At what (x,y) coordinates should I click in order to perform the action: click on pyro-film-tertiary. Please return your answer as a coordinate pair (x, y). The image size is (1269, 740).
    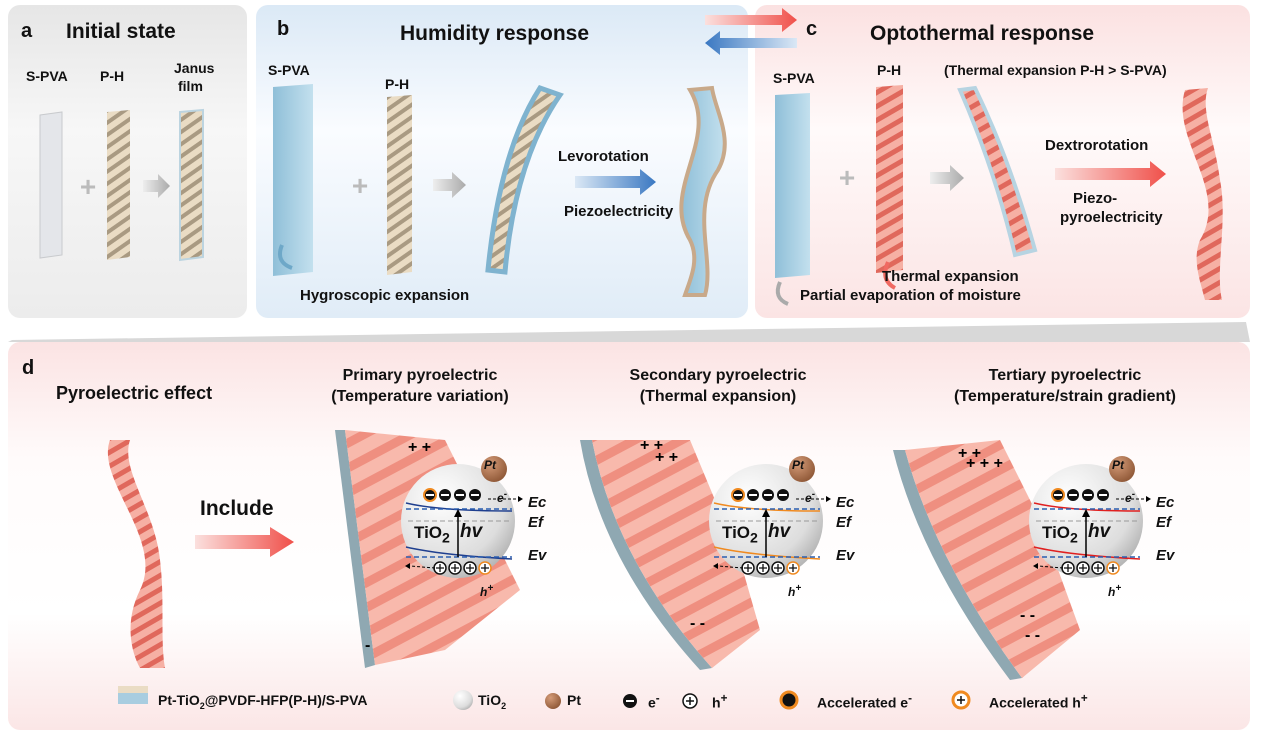
    Looking at the image, I should click on (992, 559).